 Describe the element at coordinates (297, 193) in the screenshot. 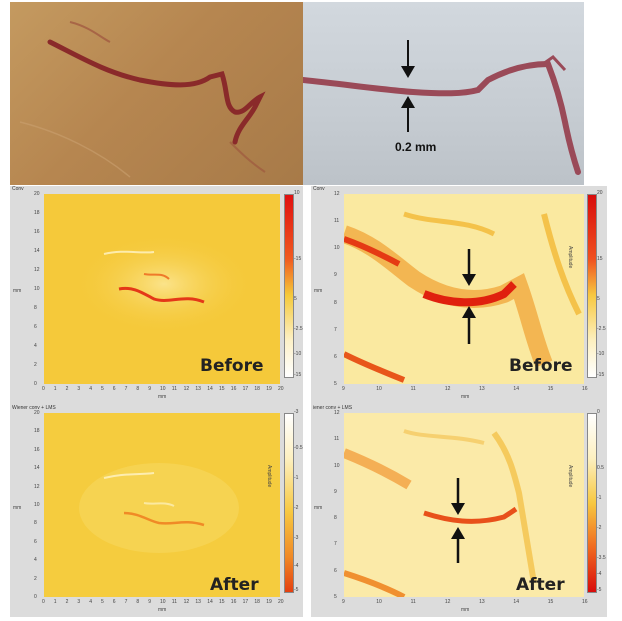

I see `cbar-tick: 10` at that location.